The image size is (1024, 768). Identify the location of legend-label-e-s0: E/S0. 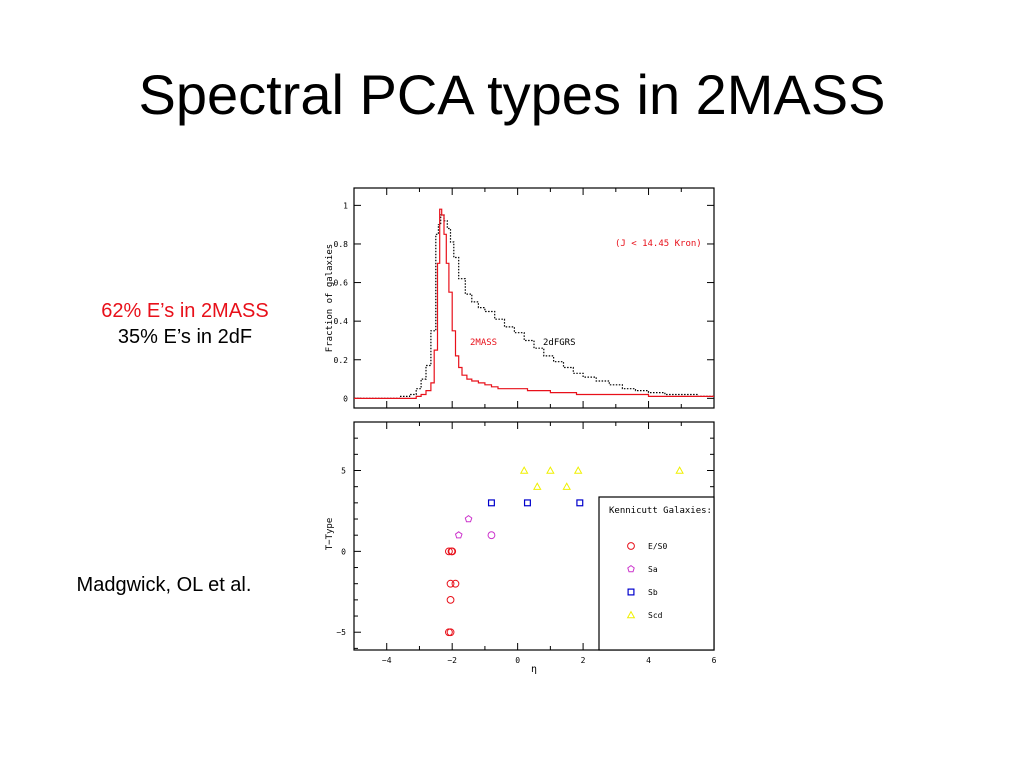
(657, 546).